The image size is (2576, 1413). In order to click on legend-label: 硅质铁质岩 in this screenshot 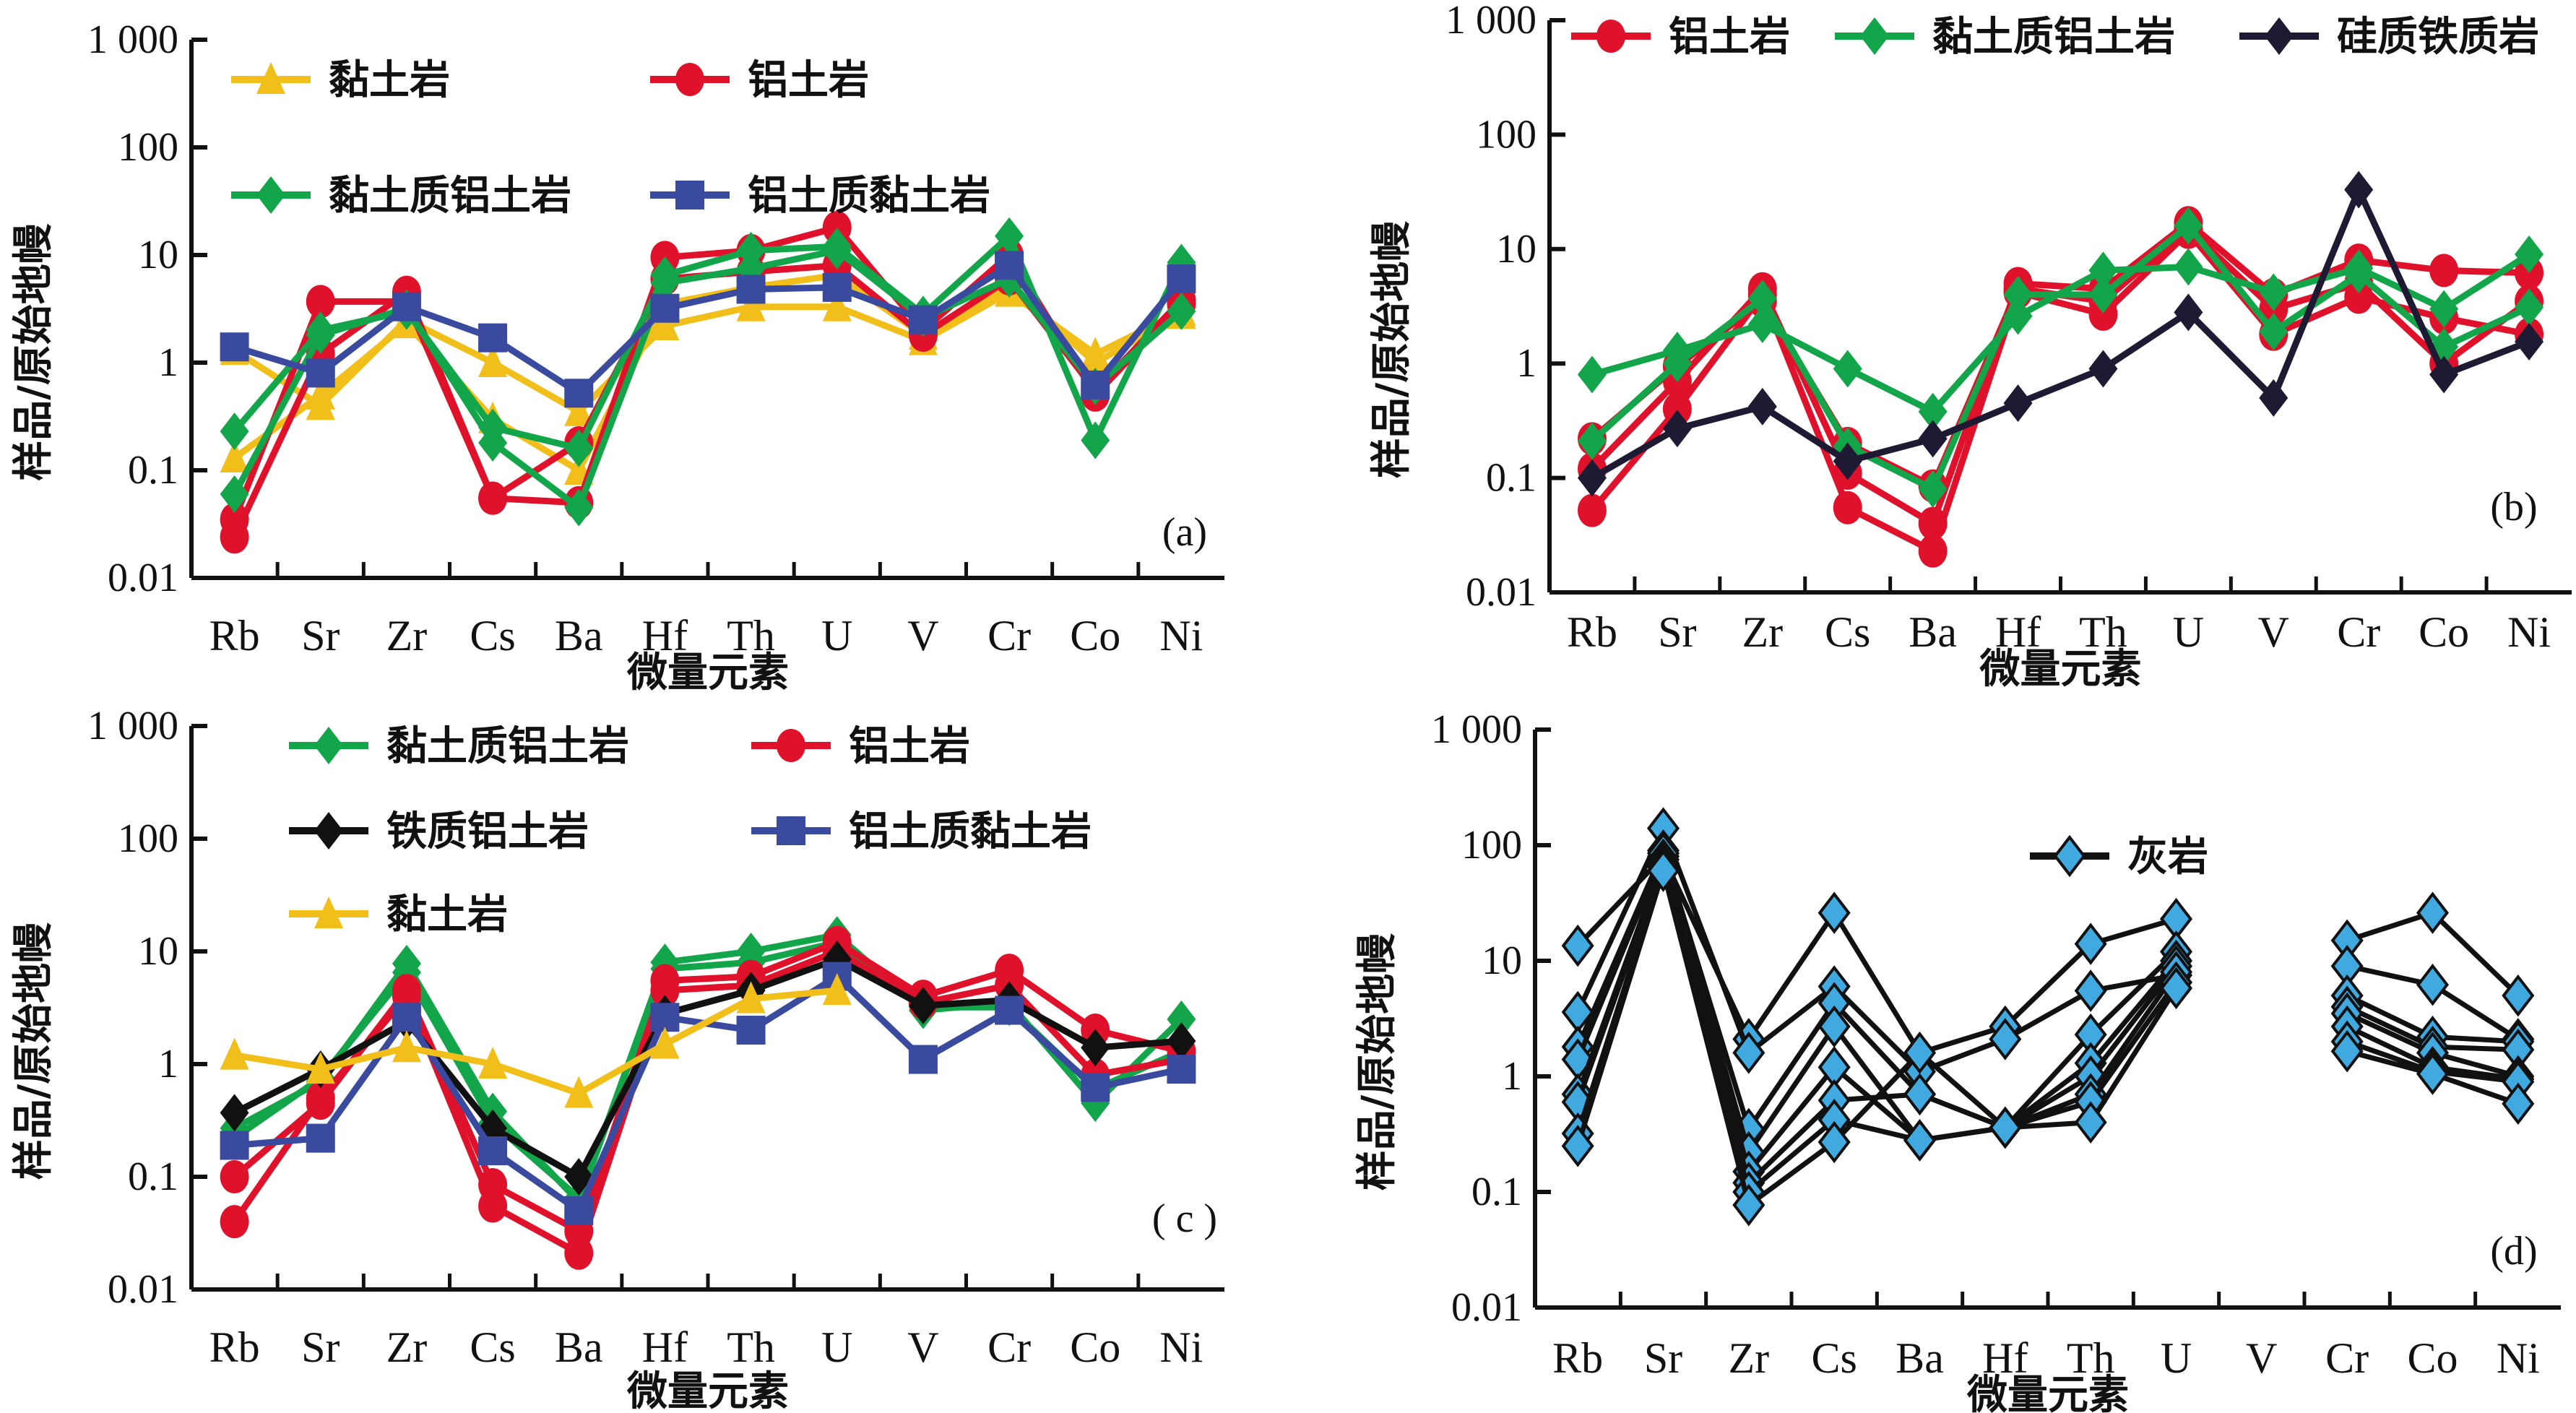, I will do `click(2438, 37)`.